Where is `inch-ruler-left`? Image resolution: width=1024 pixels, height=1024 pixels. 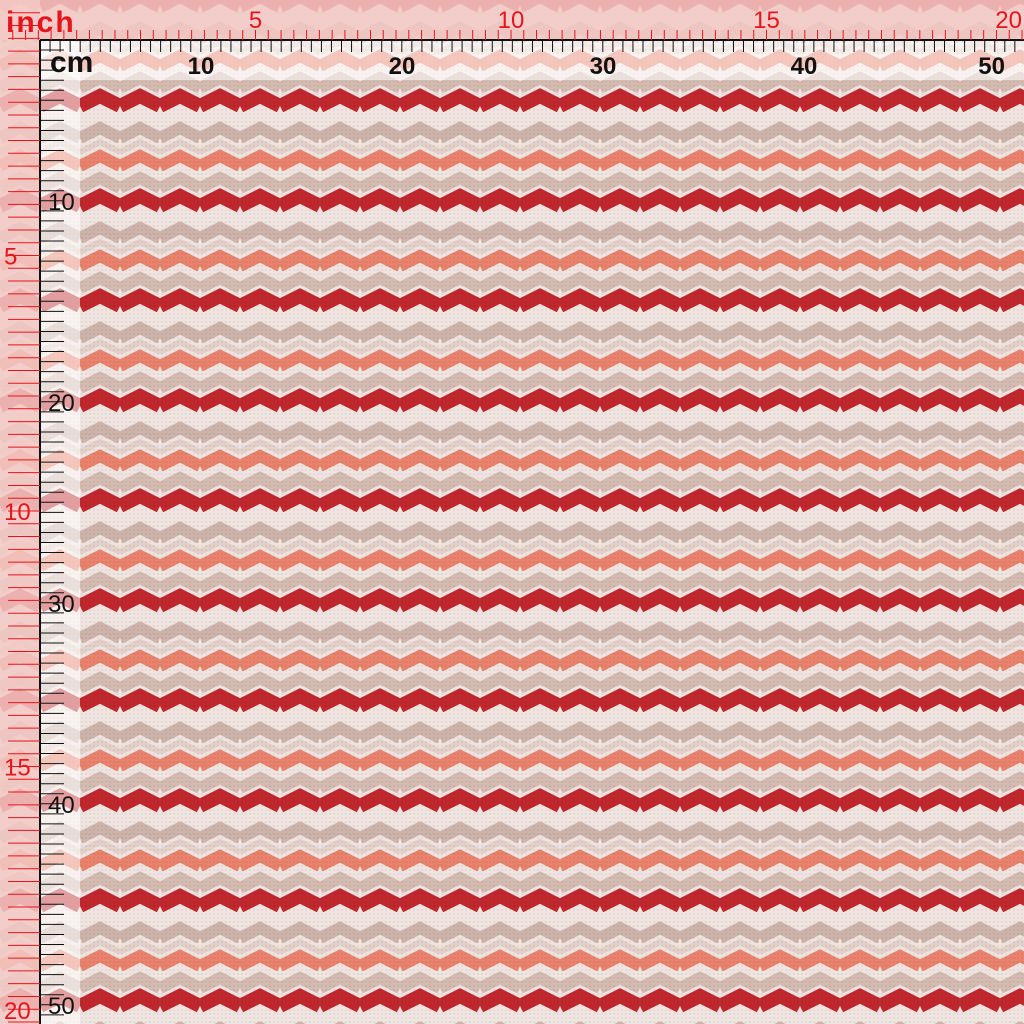
inch-ruler-left is located at coordinates (20, 512).